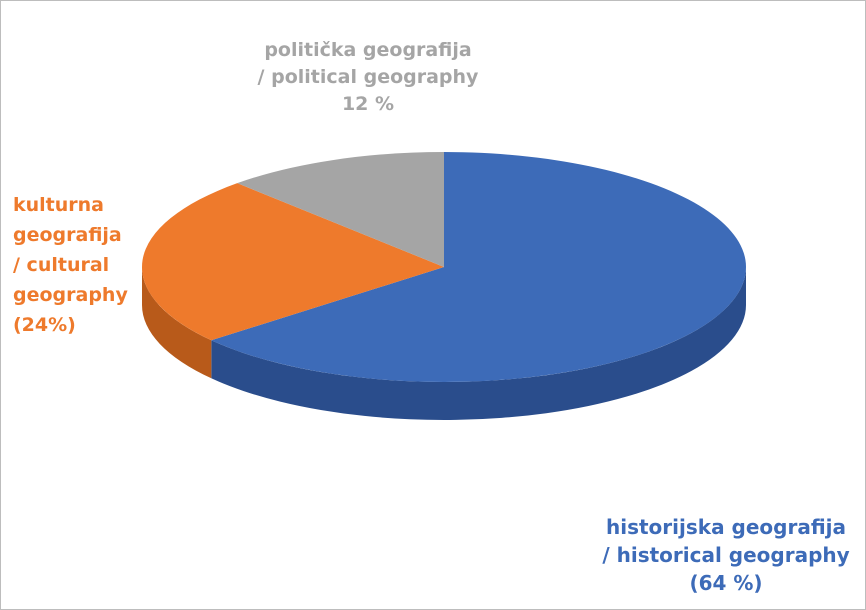  What do you see at coordinates (61, 265) in the screenshot?
I see `slice-label-line: / cultural` at bounding box center [61, 265].